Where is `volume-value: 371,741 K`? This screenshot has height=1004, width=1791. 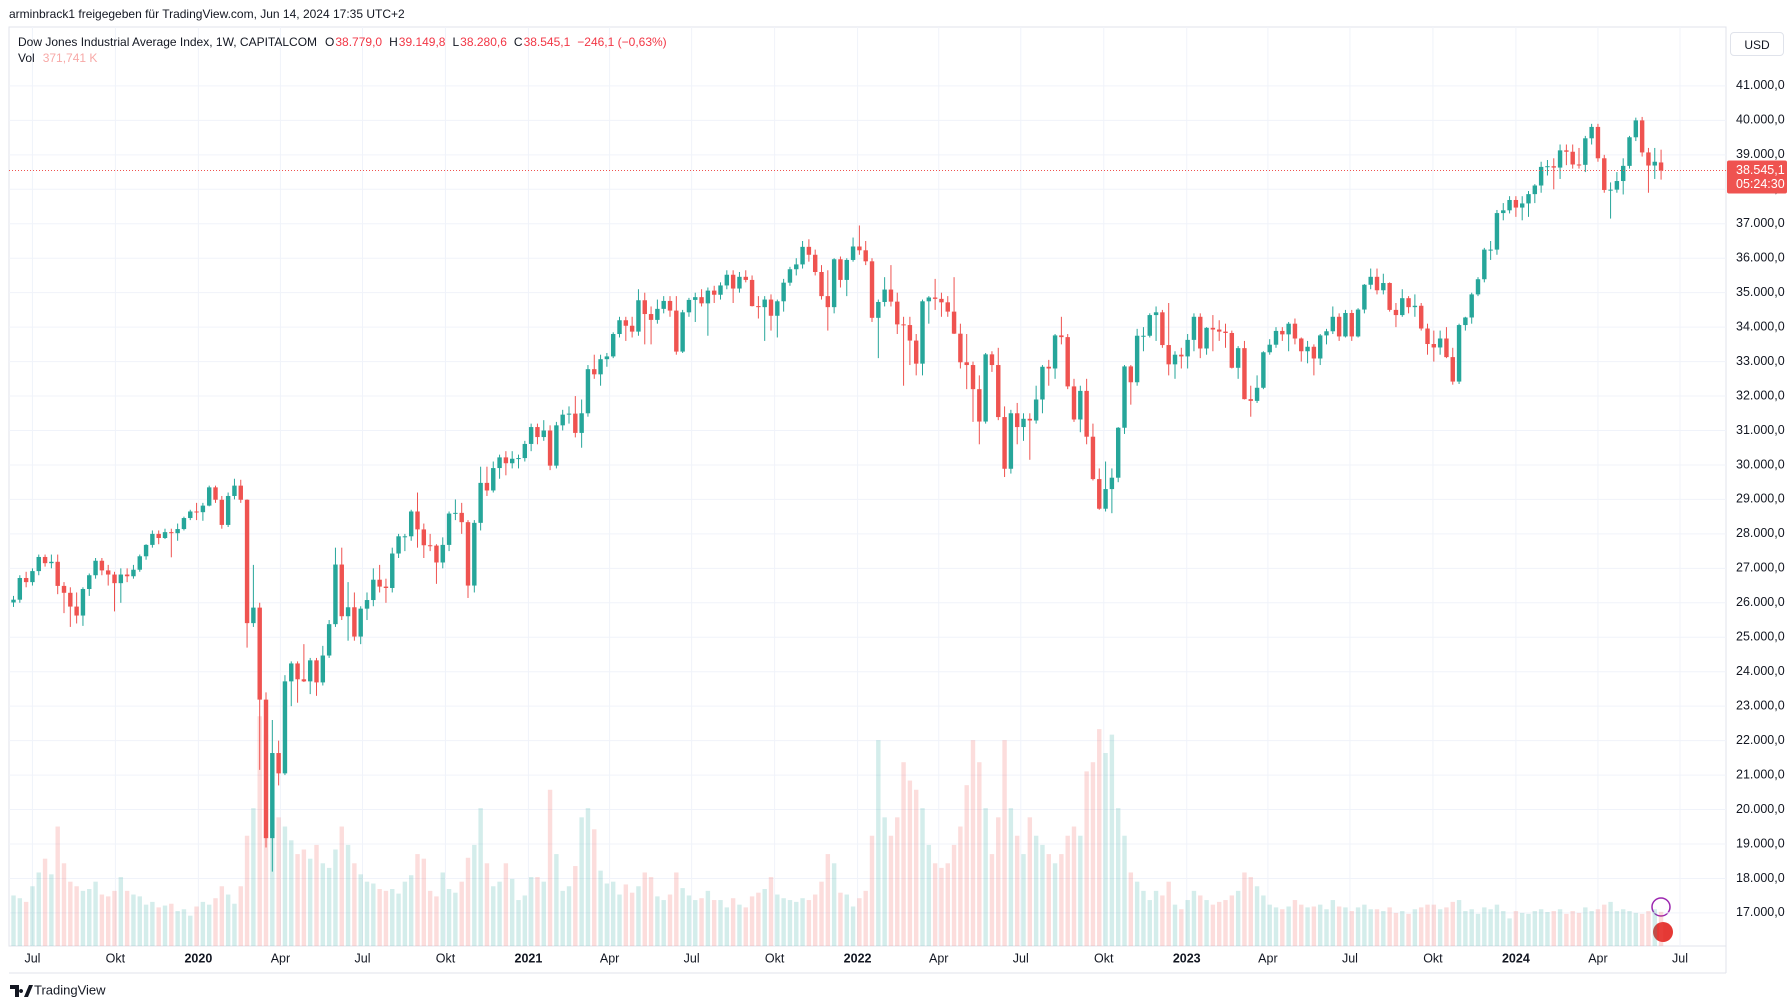 volume-value: 371,741 K is located at coordinates (70, 58).